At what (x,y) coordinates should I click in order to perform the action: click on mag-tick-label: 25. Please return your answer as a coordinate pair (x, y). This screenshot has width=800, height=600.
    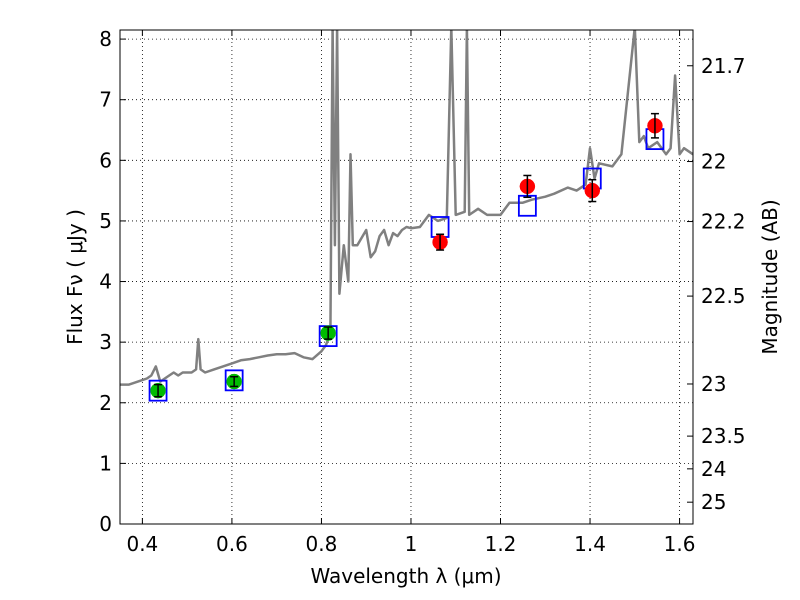
    Looking at the image, I should click on (713, 502).